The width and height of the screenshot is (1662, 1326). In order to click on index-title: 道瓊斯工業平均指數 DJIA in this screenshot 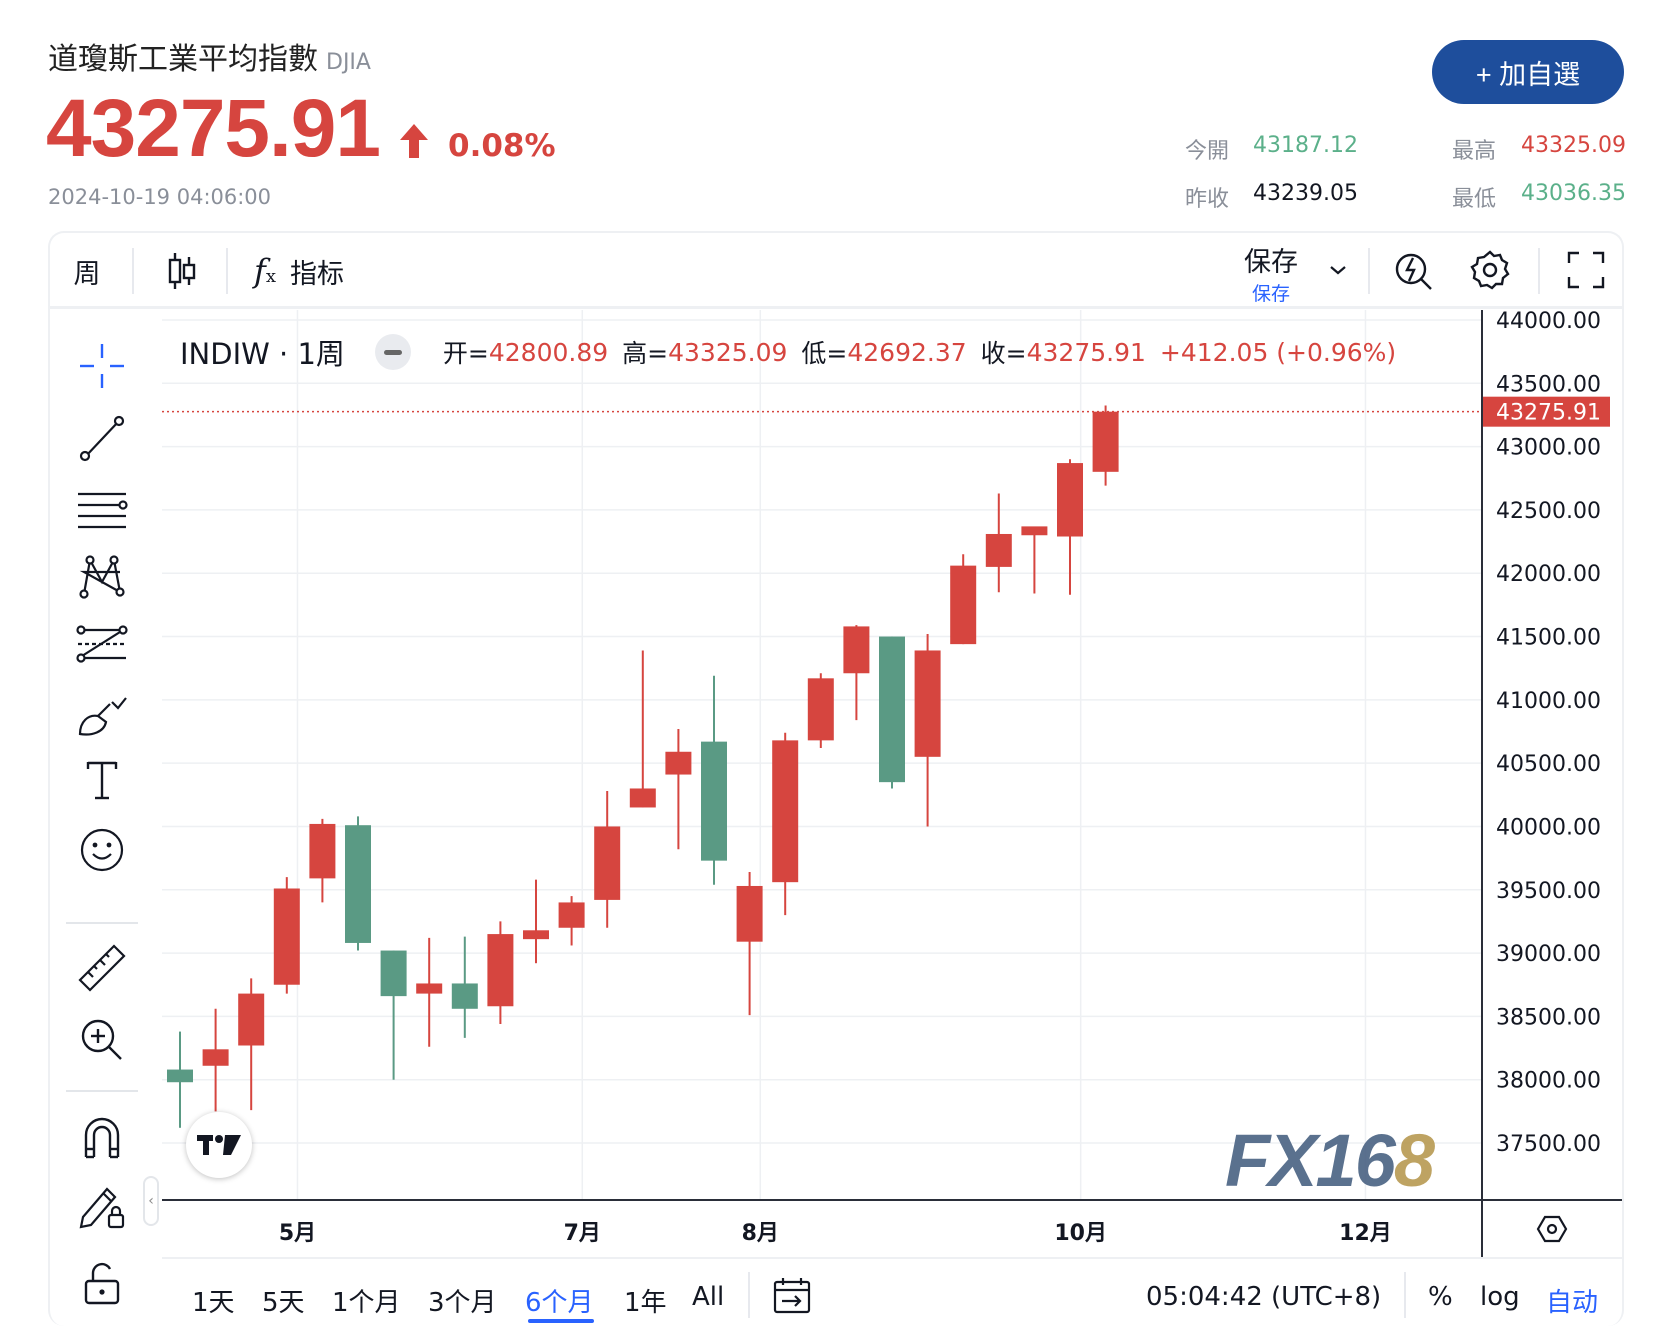, I will do `click(209, 56)`.